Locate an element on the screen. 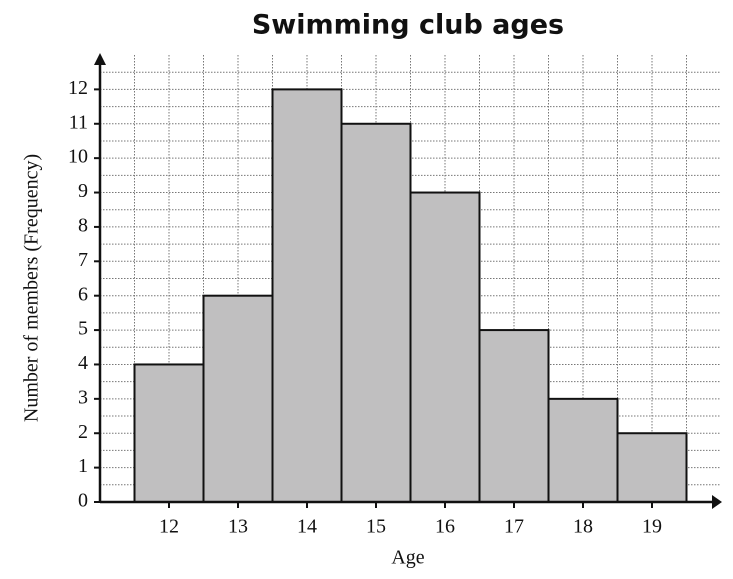 The height and width of the screenshot is (579, 733). x-tick-label: 17 is located at coordinates (514, 527).